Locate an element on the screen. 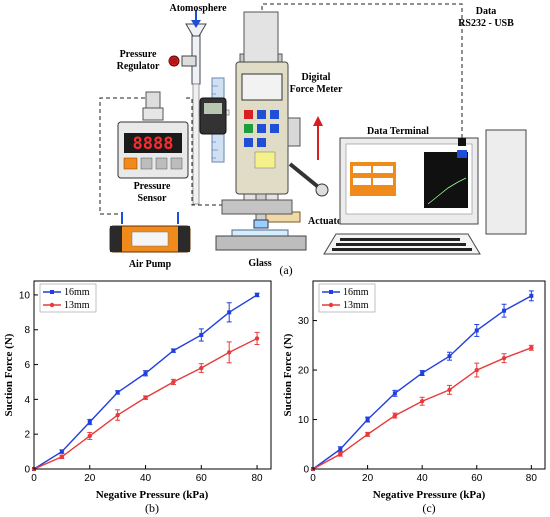 The width and height of the screenshot is (550, 517). sensor-display is located at coordinates (153, 143).